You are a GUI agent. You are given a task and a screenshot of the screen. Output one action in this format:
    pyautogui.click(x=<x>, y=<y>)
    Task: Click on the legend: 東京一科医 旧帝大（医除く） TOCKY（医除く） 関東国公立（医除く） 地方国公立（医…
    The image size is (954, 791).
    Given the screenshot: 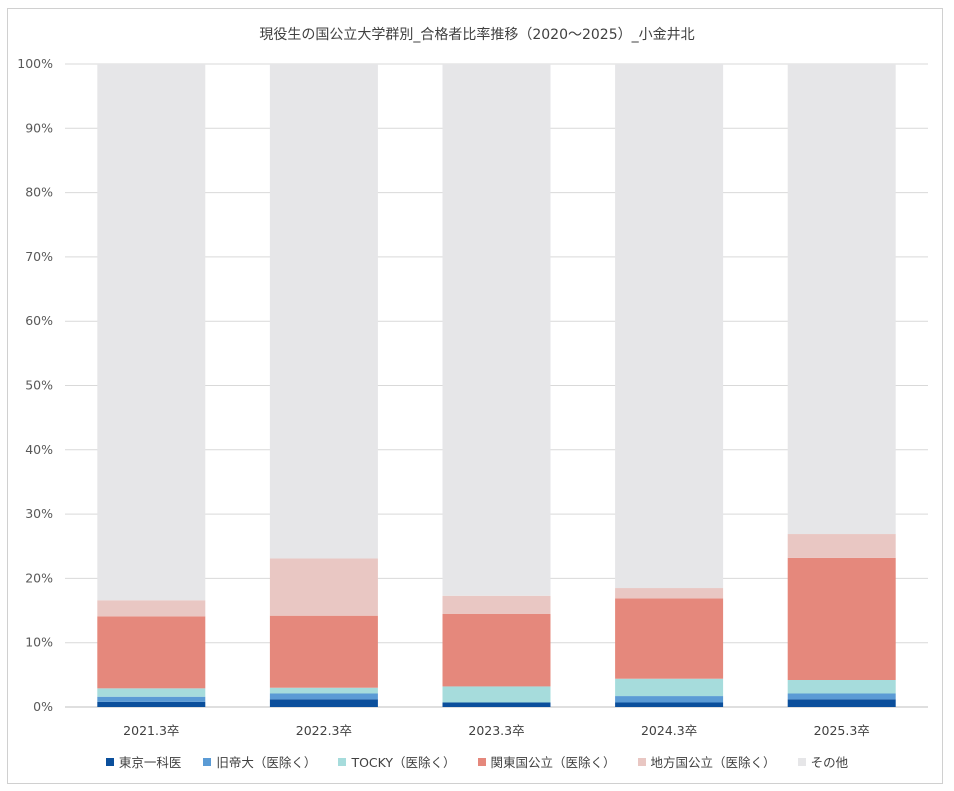 What is the action you would take?
    pyautogui.click(x=477, y=761)
    